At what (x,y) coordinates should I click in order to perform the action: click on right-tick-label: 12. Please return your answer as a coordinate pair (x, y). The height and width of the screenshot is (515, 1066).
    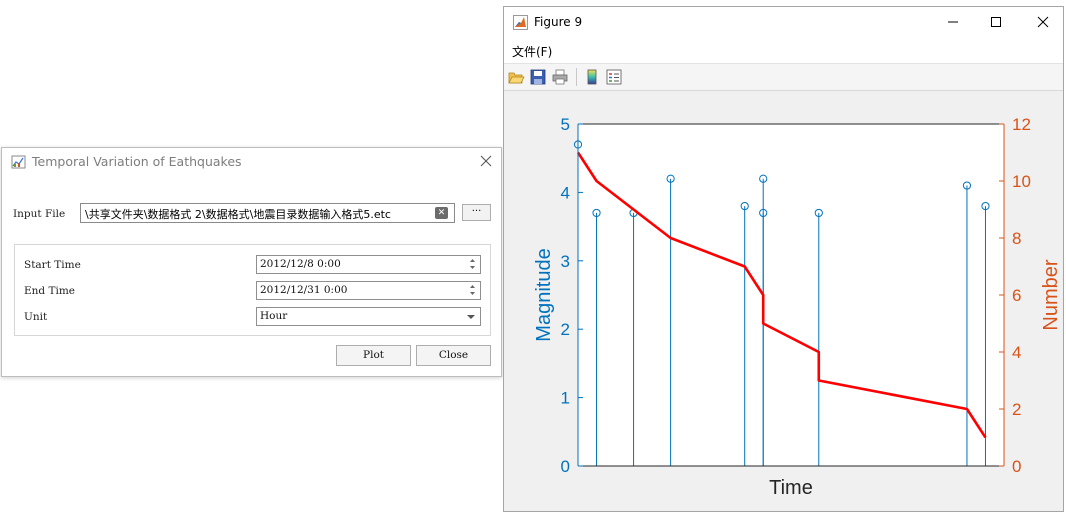
    Looking at the image, I should click on (1021, 124).